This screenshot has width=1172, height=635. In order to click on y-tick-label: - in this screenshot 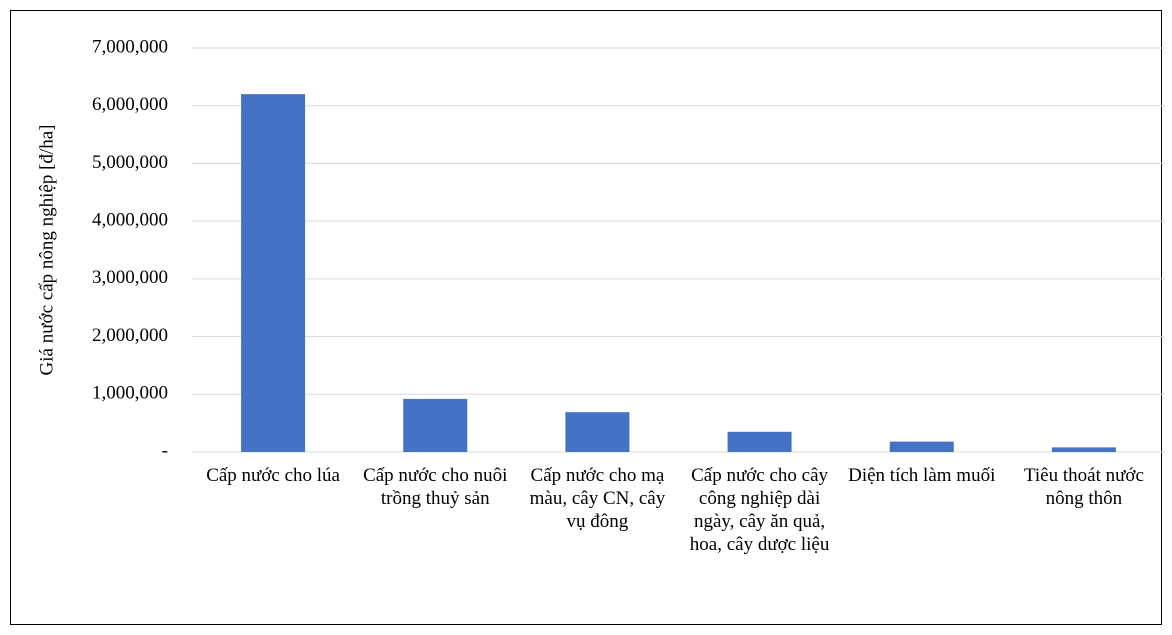, I will do `click(165, 450)`.